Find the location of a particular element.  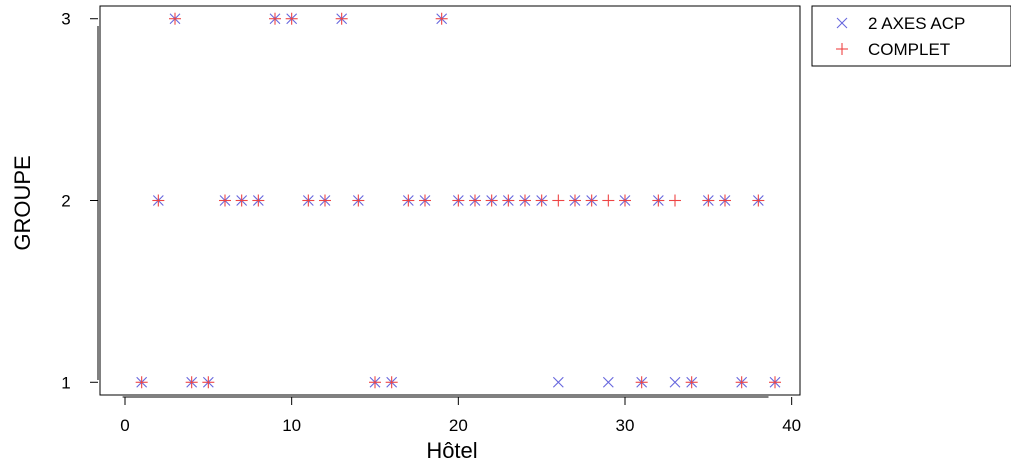

x-axis-ticks: 0 10 20 30 40 is located at coordinates (460, 416).